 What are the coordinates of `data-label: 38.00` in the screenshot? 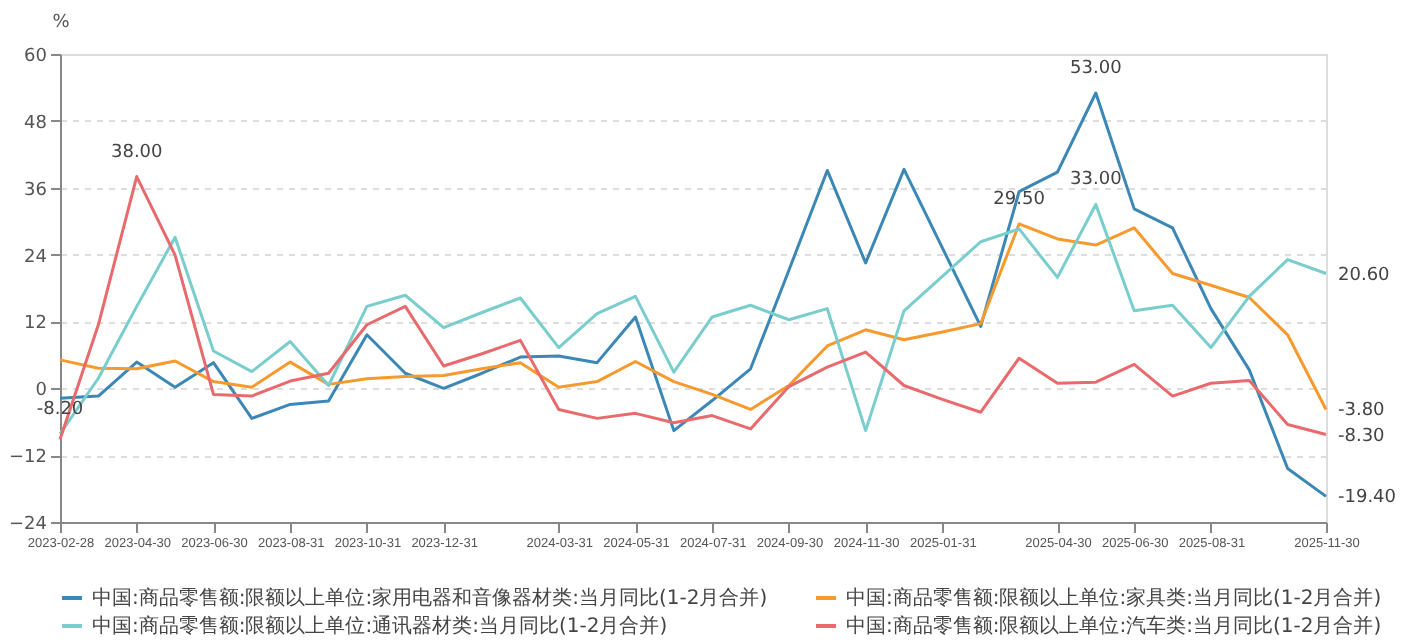 It's located at (137, 152).